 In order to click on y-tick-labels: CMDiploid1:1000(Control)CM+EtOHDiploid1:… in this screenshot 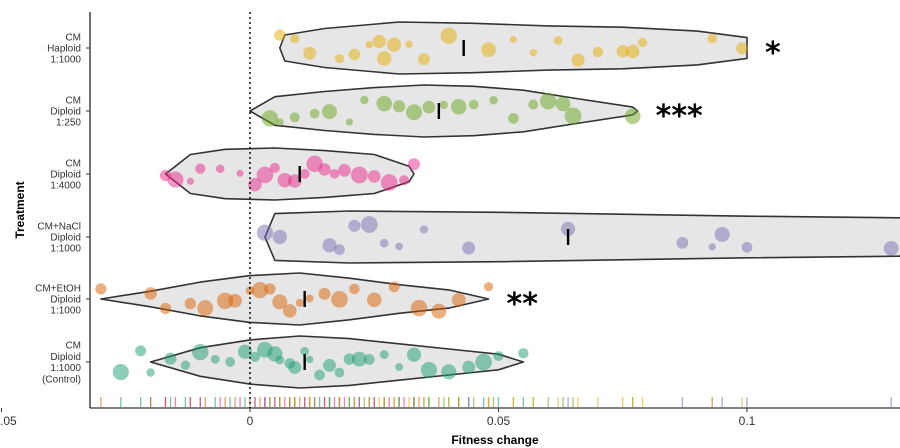, I will do `click(62, 208)`.